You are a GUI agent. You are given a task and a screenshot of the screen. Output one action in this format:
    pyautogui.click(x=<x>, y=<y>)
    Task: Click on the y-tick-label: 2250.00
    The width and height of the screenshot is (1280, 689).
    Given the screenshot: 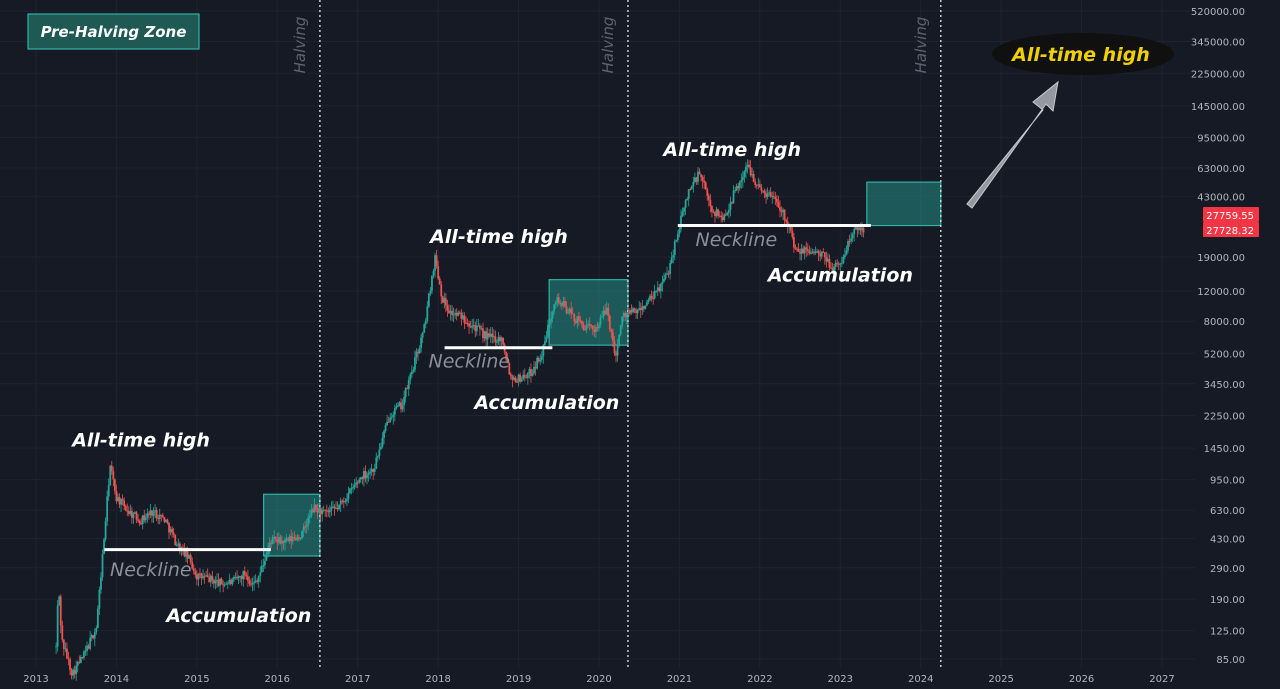 What is the action you would take?
    pyautogui.click(x=1224, y=417)
    